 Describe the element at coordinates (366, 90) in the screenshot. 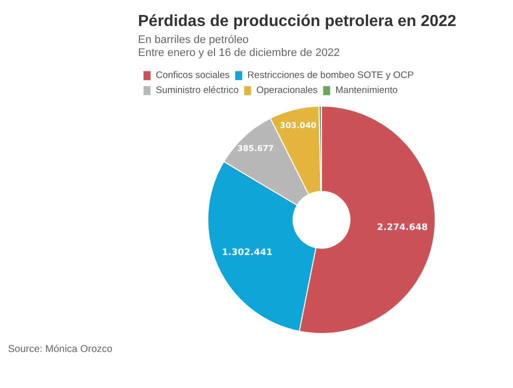

I see `legend-label: Mantenimiento` at that location.